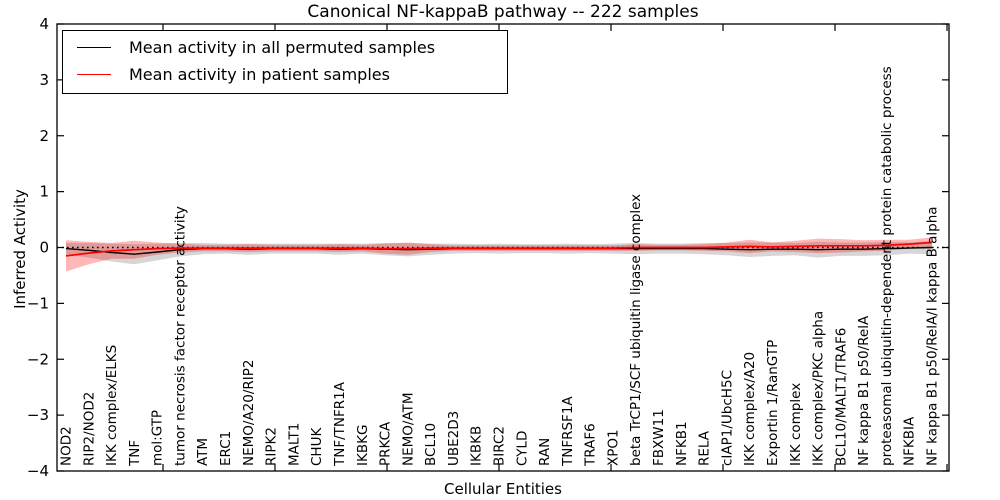  What do you see at coordinates (796, 424) in the screenshot?
I see `x-tick-label: IKK complex` at bounding box center [796, 424].